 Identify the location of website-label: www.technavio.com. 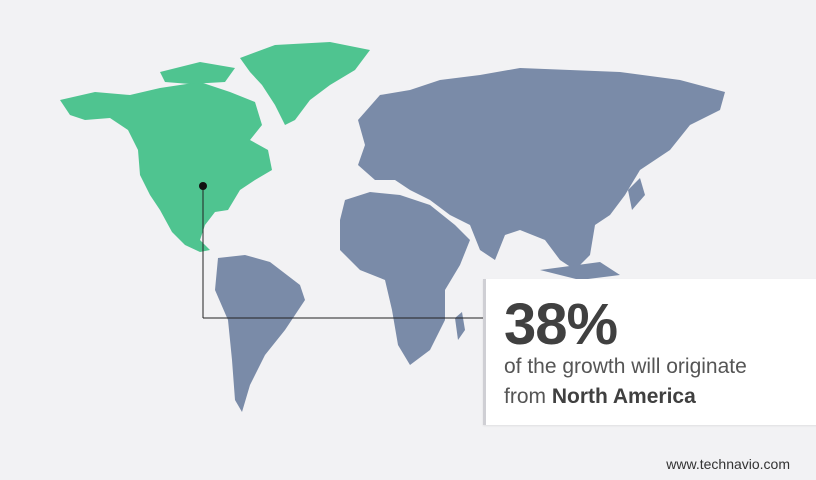
(728, 464).